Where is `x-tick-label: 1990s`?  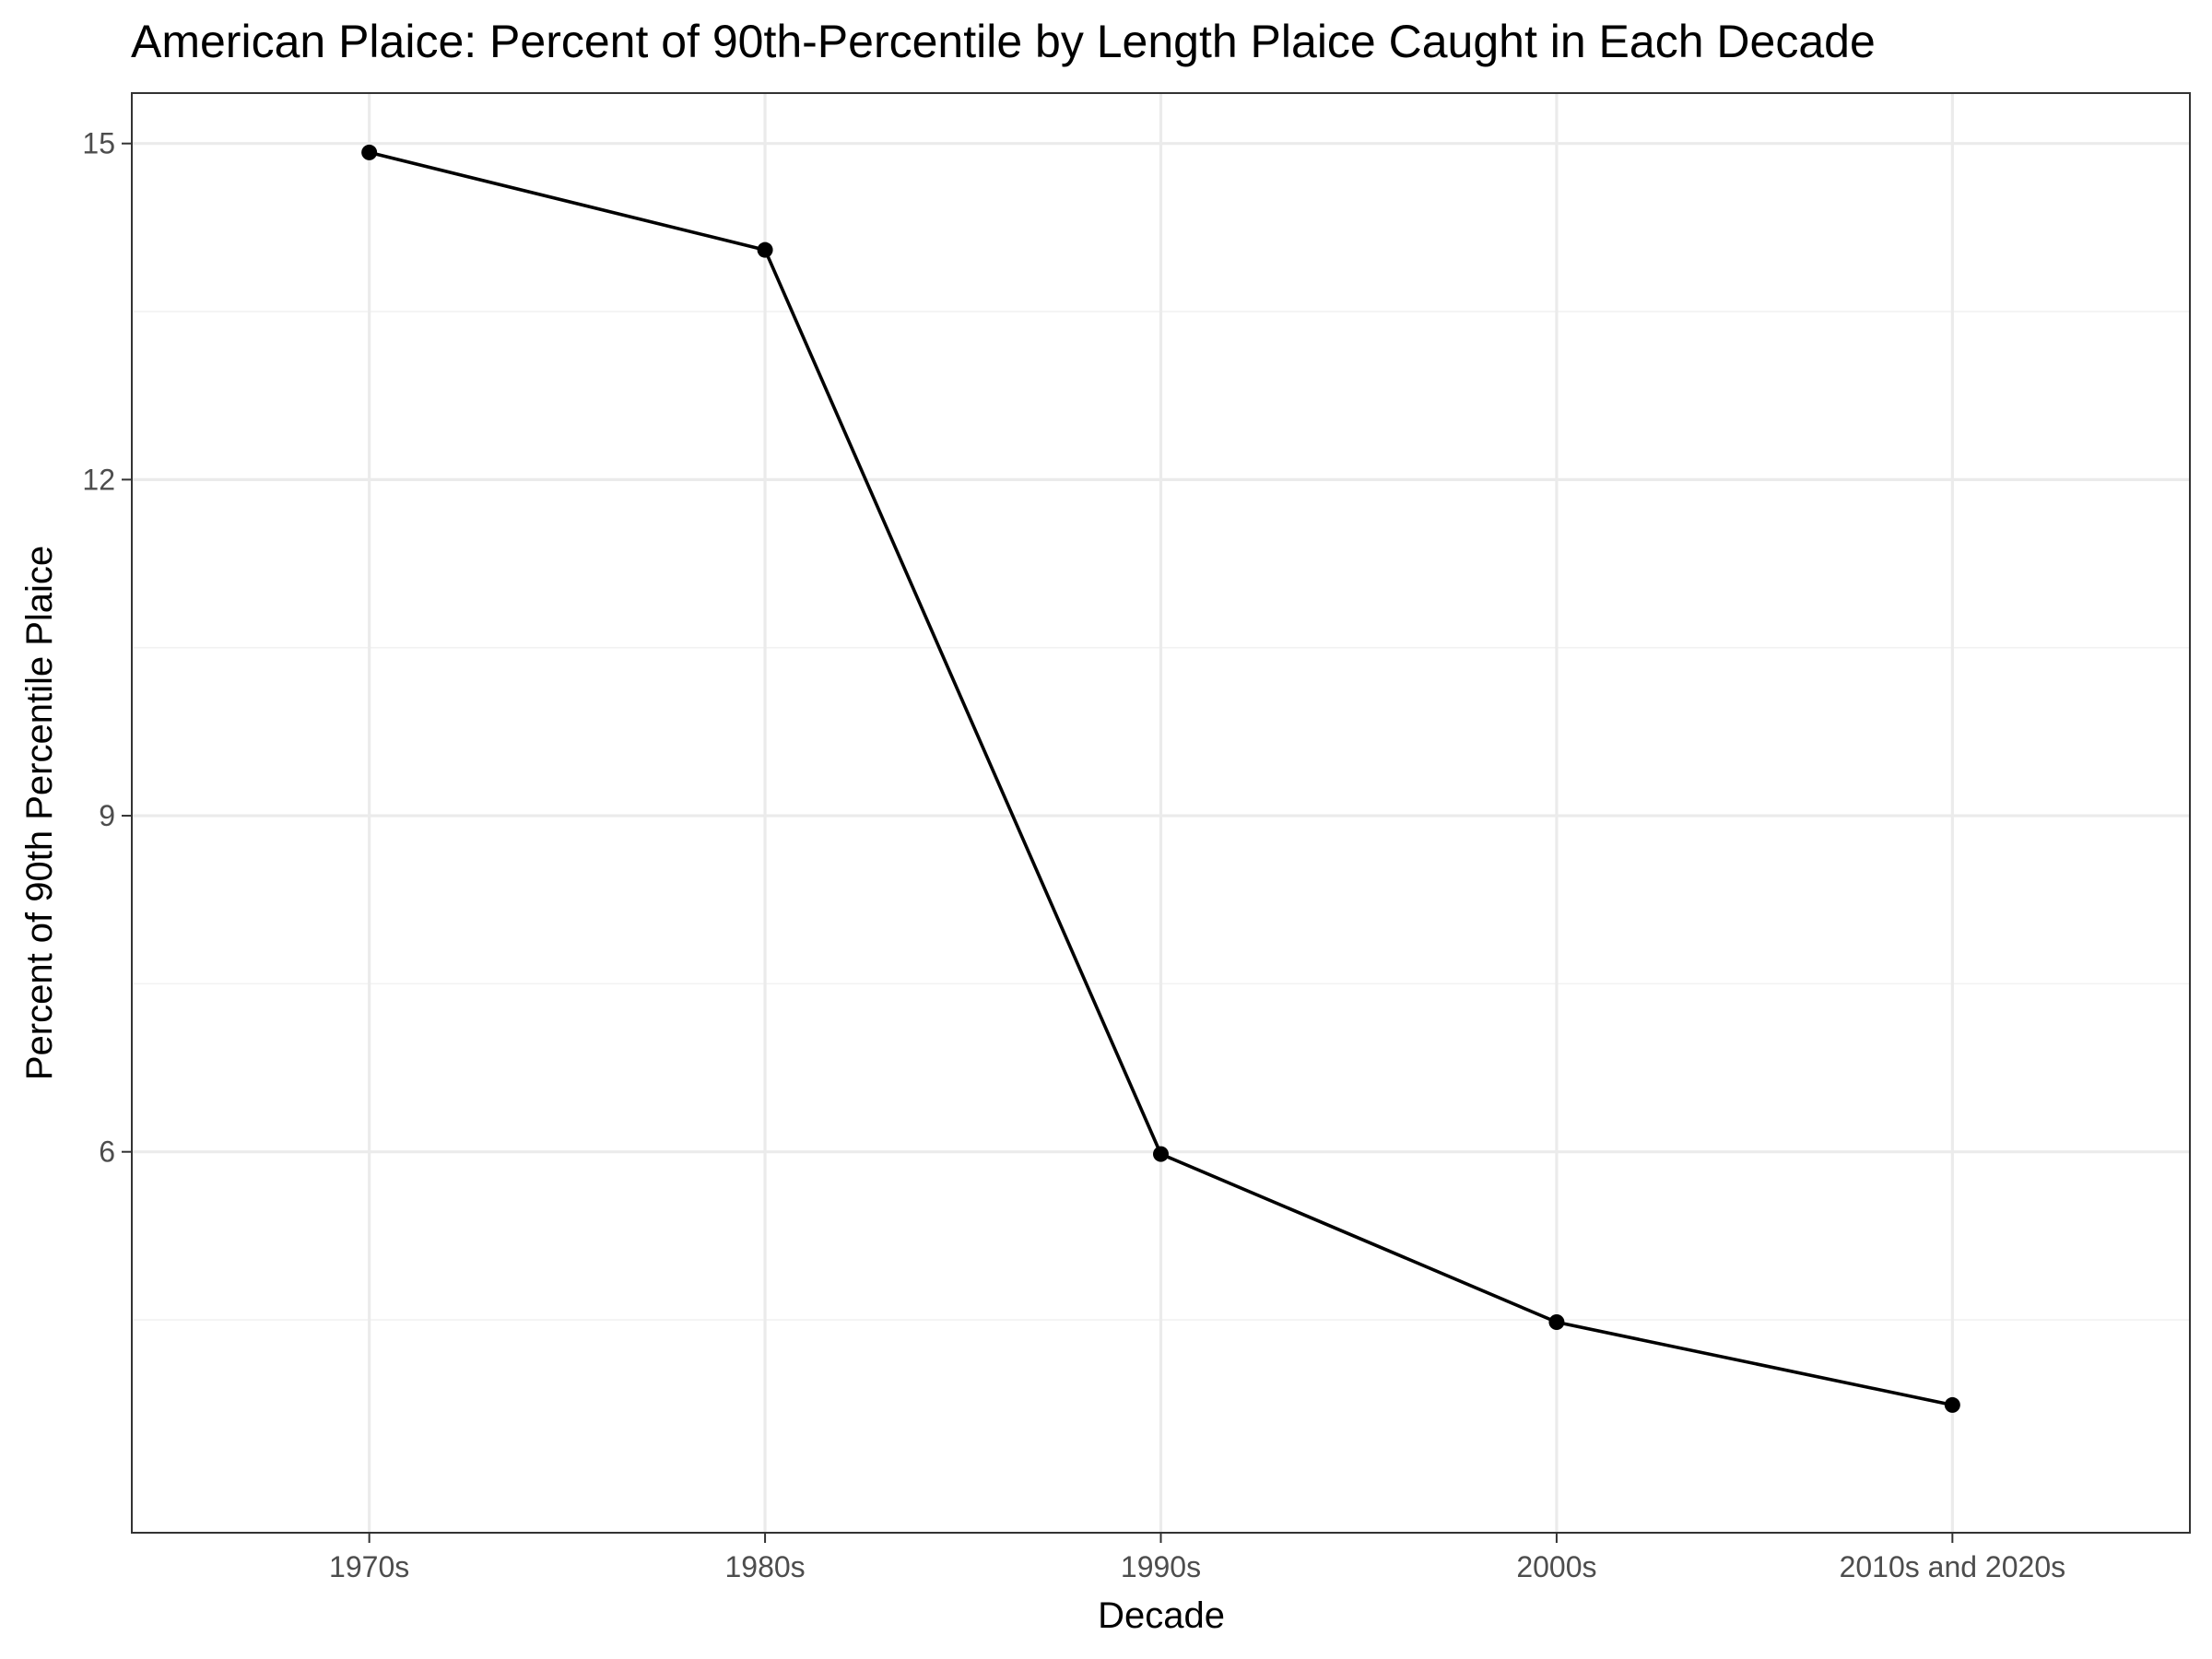 x-tick-label: 1990s is located at coordinates (1161, 1566).